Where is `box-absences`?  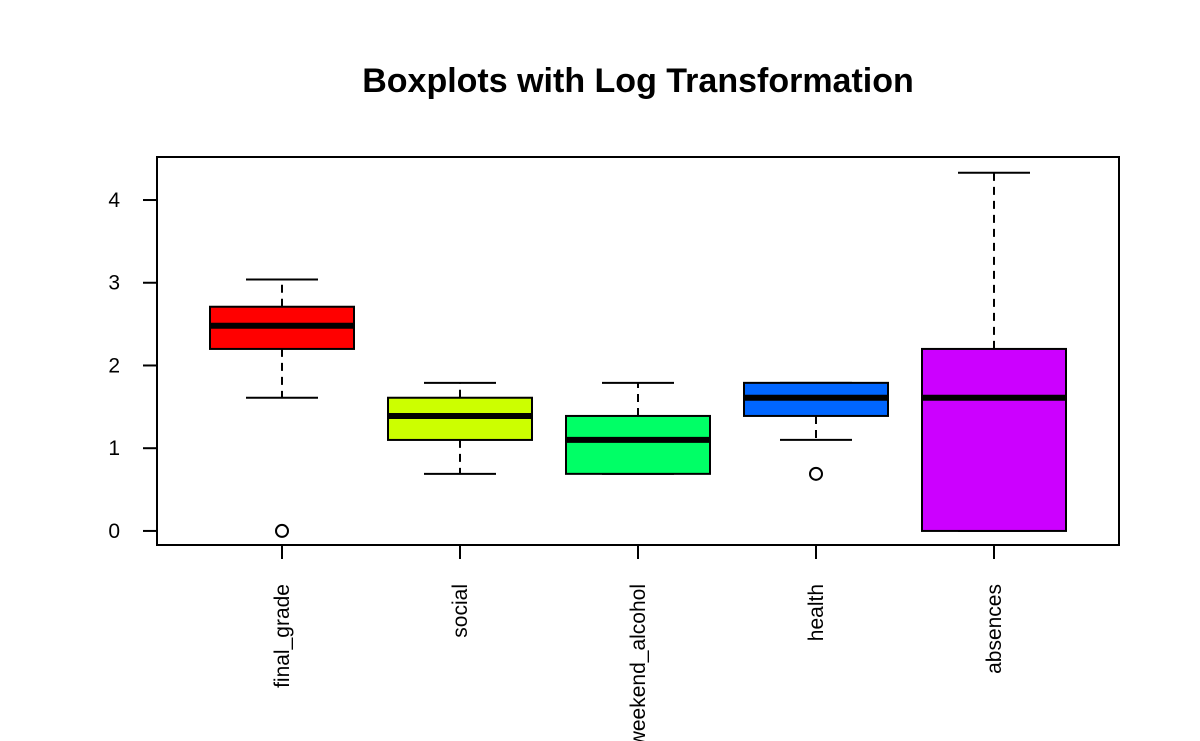
box-absences is located at coordinates (994, 351).